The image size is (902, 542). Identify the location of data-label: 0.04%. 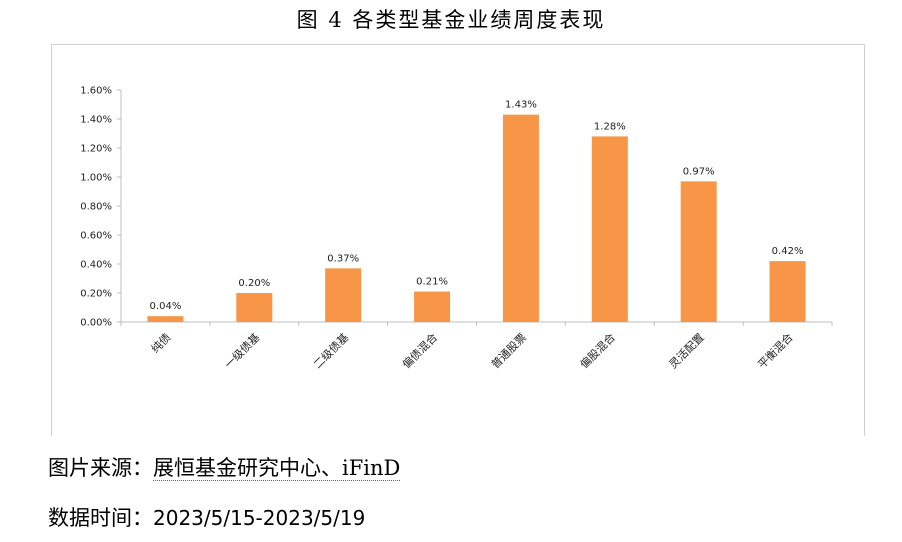
(166, 306).